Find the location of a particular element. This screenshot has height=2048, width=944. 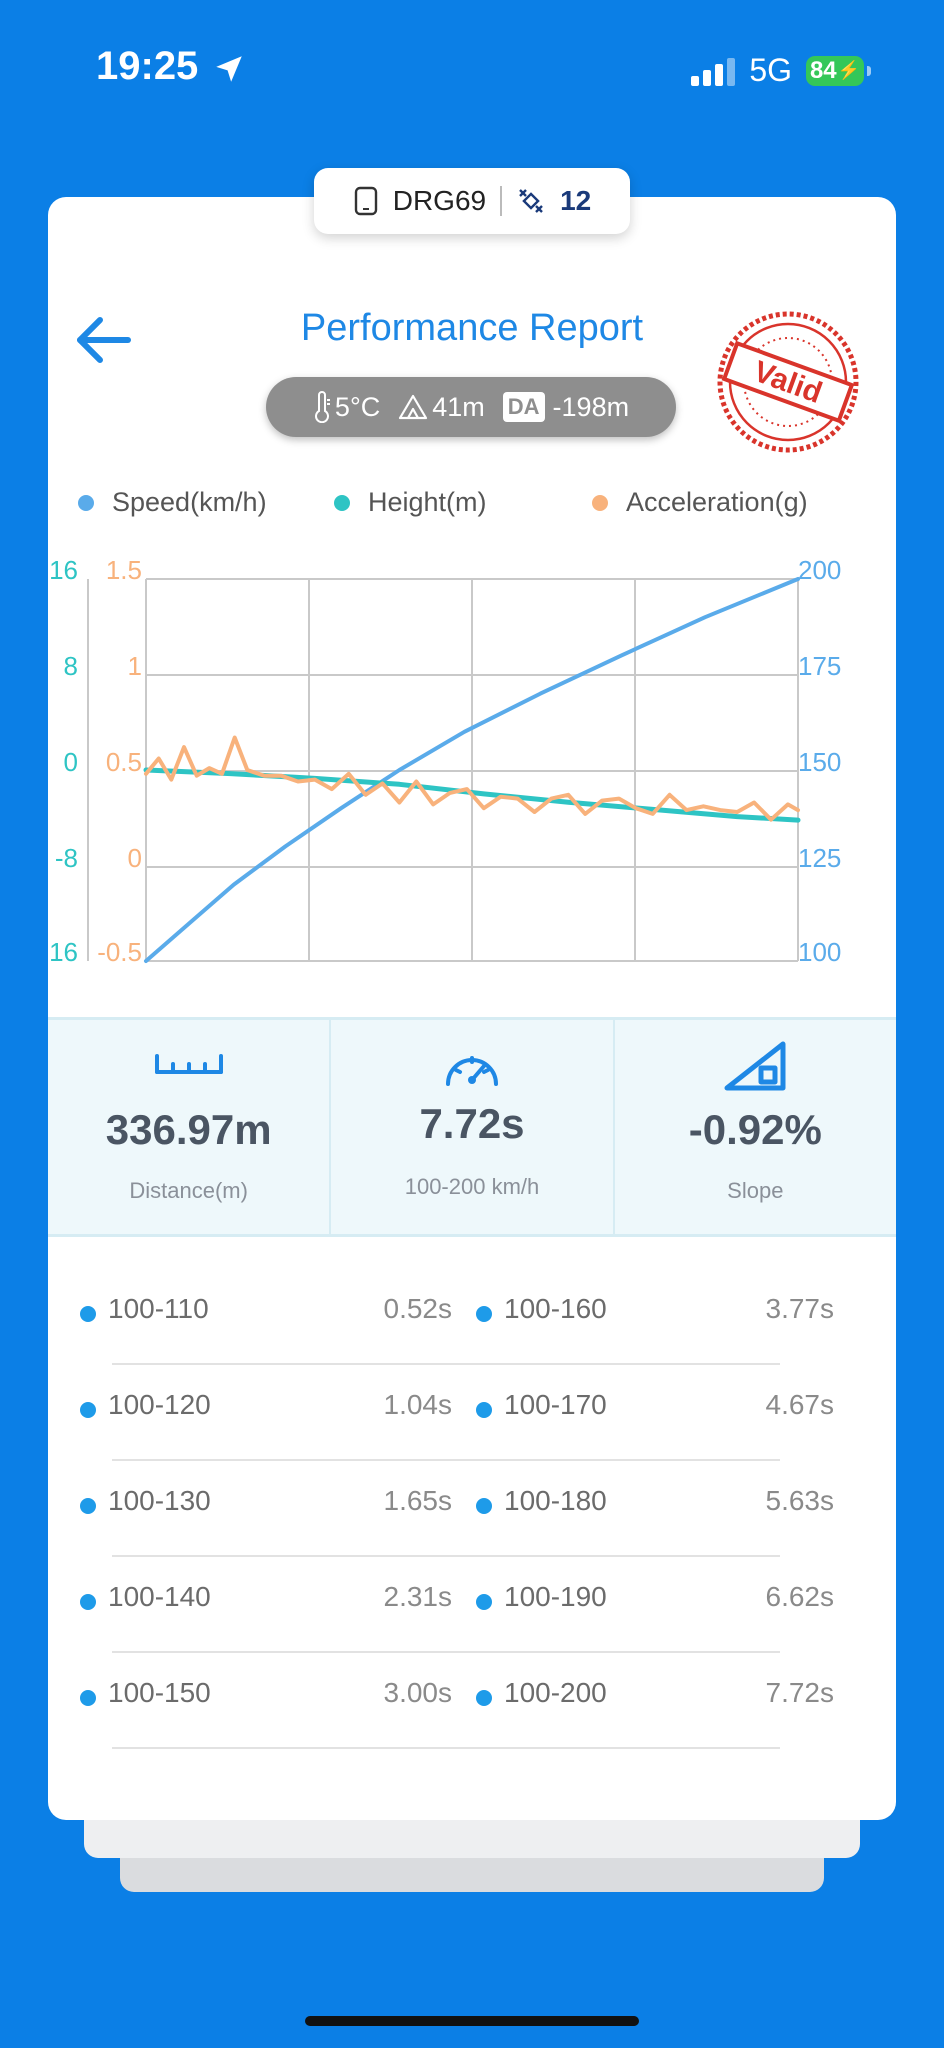

split-time: 3.77s is located at coordinates (800, 1308).